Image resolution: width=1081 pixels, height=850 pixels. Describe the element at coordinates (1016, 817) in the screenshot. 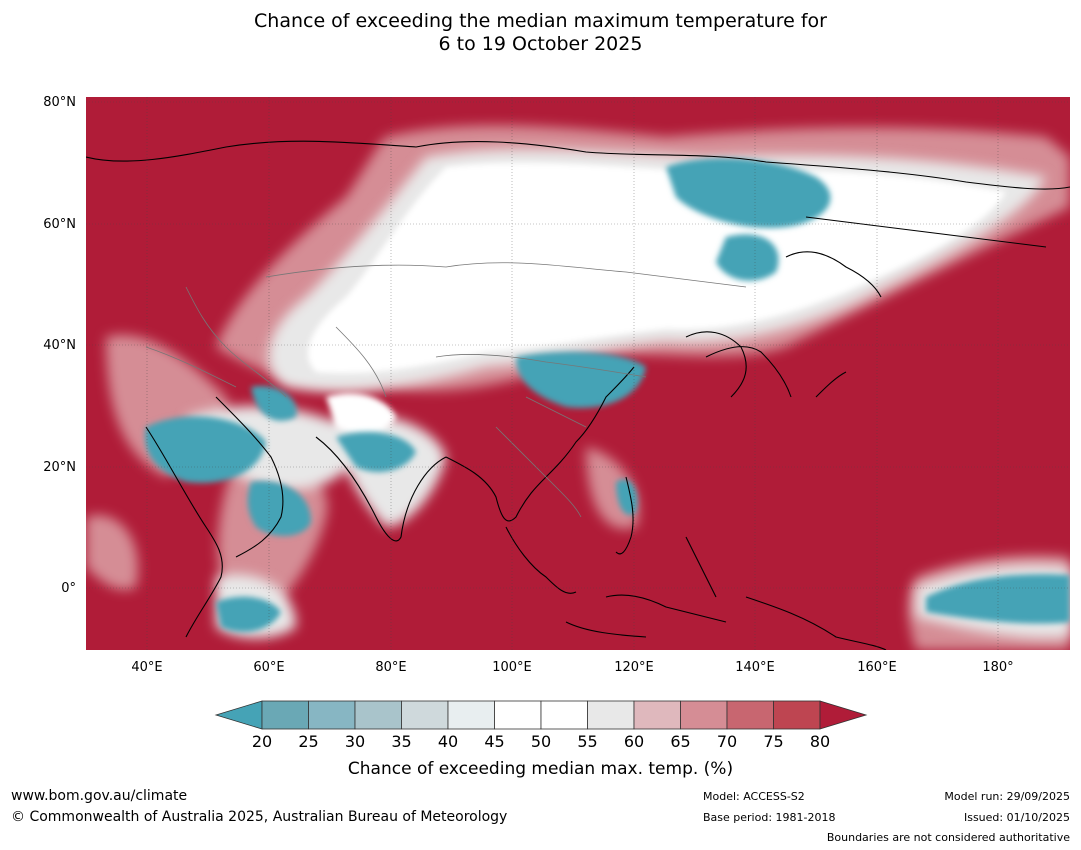

I see `issued-date: Issued: 01/10/2025` at that location.